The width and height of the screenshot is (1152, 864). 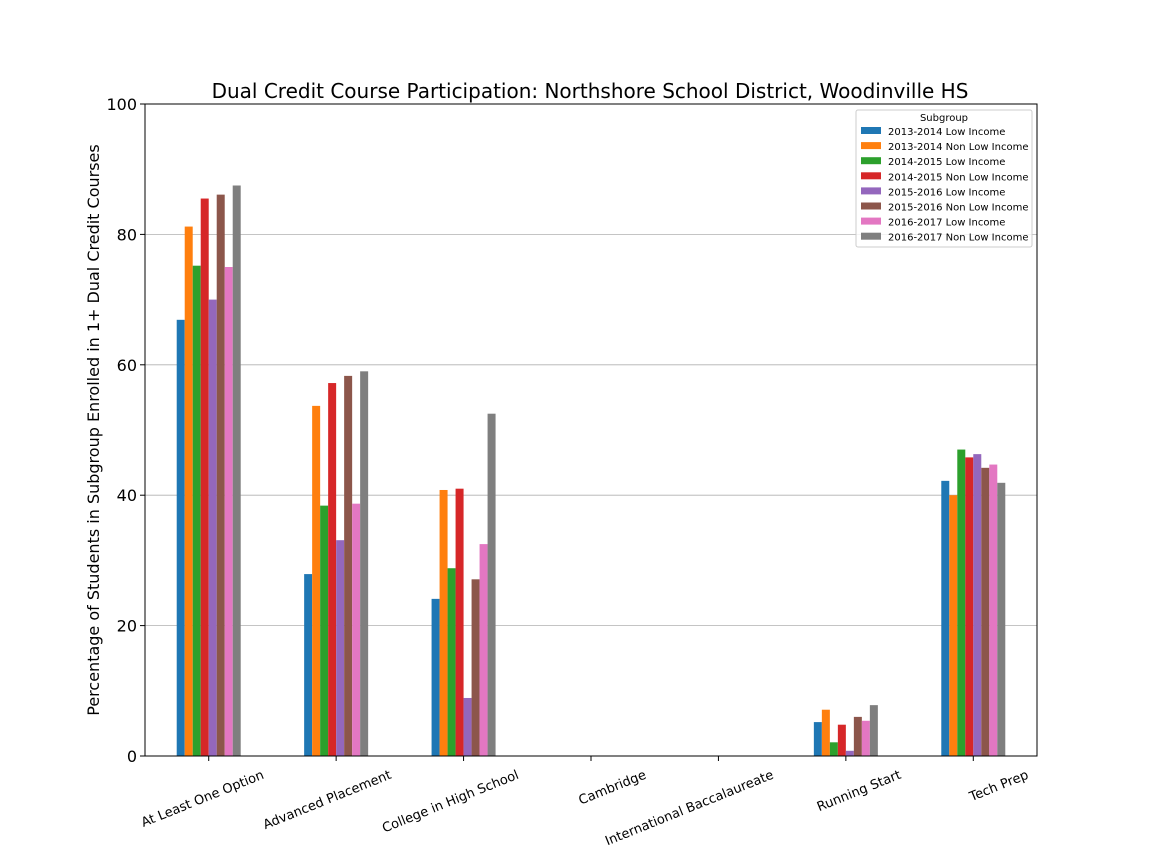 I want to click on x-tick-label: Tech Prep, so click(x=999, y=787).